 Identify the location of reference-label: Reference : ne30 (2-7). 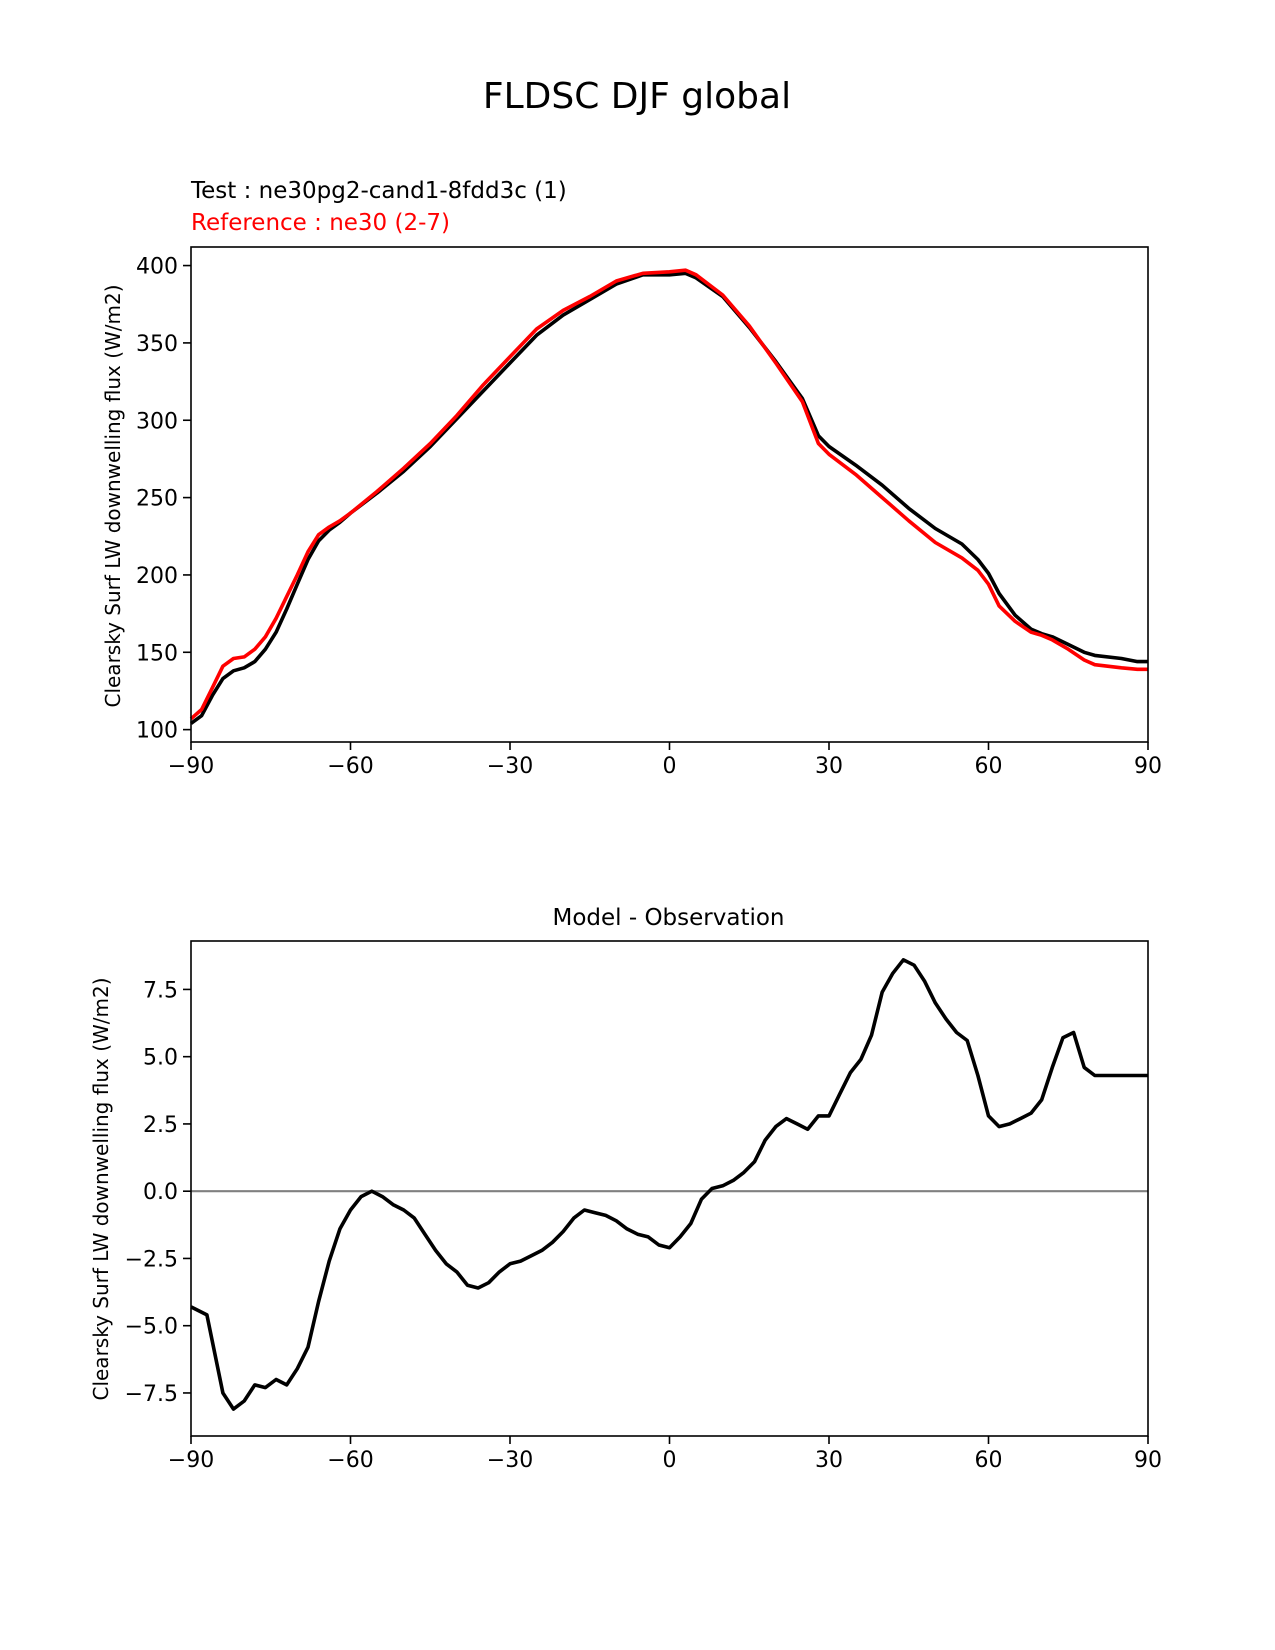
(320, 223).